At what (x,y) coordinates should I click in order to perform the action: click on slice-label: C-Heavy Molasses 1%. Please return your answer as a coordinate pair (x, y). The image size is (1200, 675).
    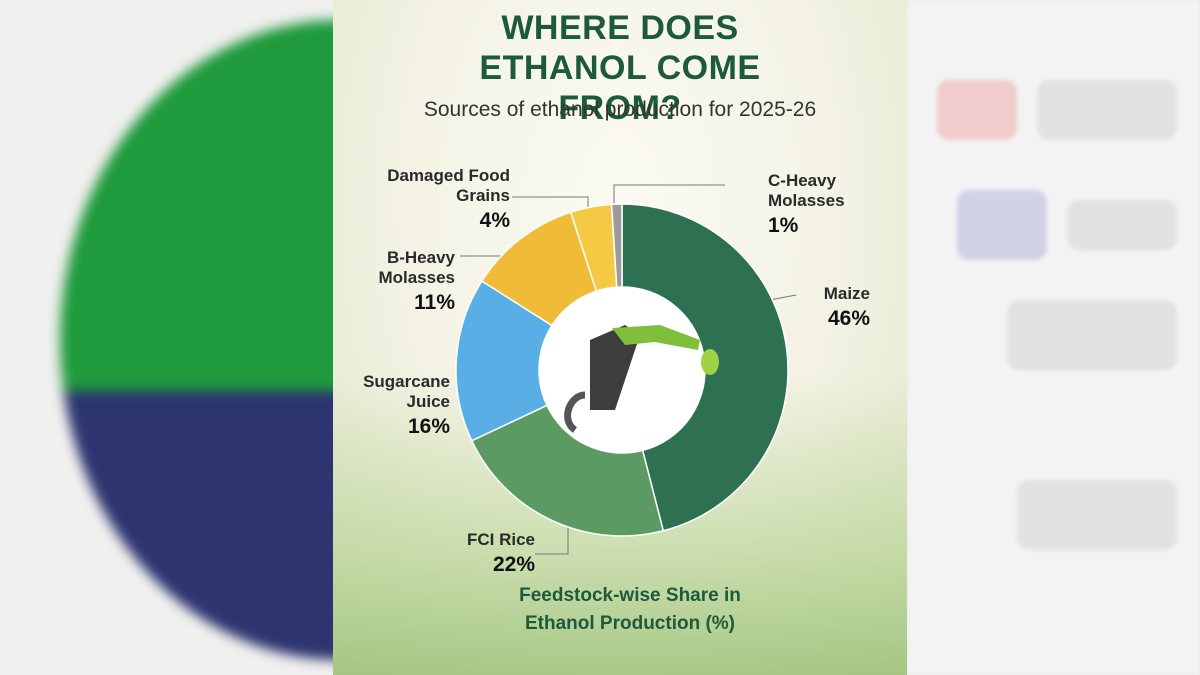
    Looking at the image, I should click on (818, 204).